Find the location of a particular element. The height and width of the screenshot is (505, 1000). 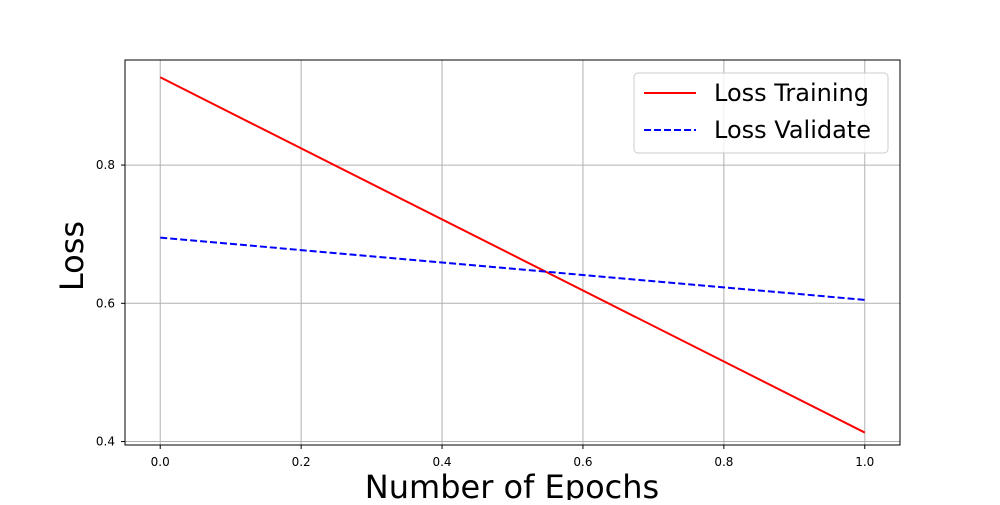

x-tick-label: 0.6 is located at coordinates (582, 462).